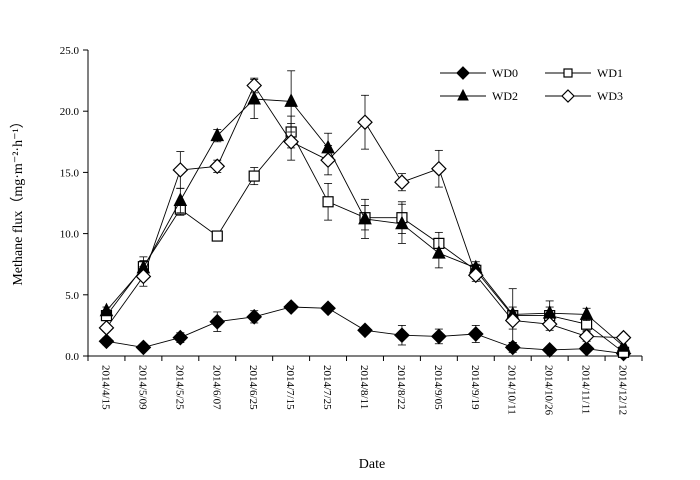 The height and width of the screenshot is (480, 700). I want to click on legend-marker-wd1, so click(568, 73).